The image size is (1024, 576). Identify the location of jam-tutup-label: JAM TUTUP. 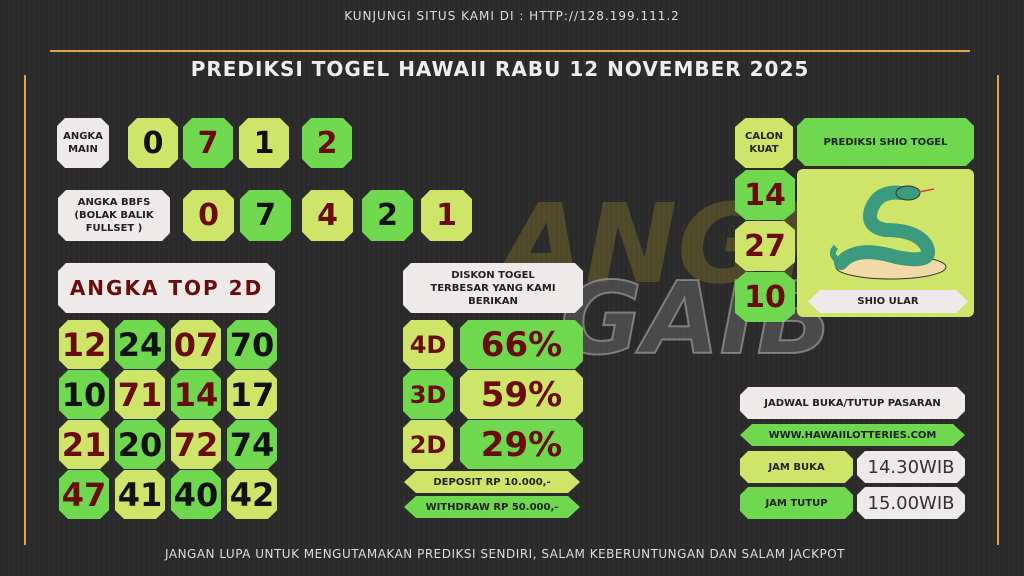
(796, 503).